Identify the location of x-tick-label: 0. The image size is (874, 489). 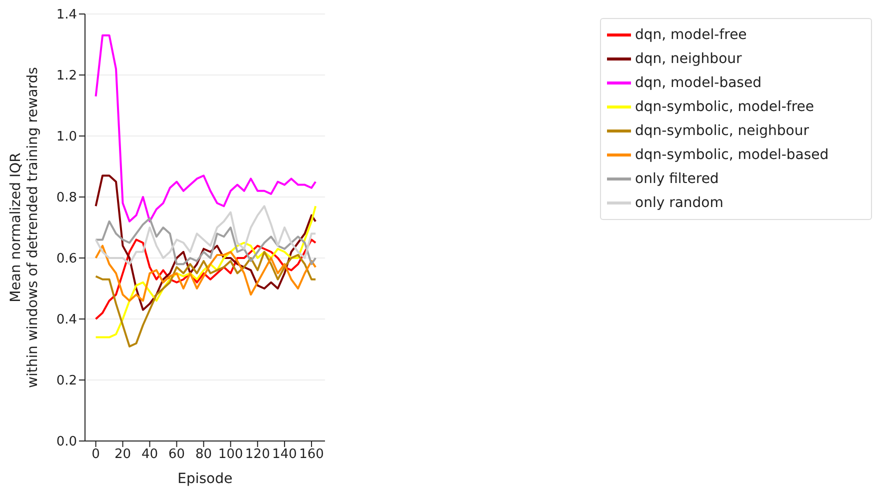
(96, 454).